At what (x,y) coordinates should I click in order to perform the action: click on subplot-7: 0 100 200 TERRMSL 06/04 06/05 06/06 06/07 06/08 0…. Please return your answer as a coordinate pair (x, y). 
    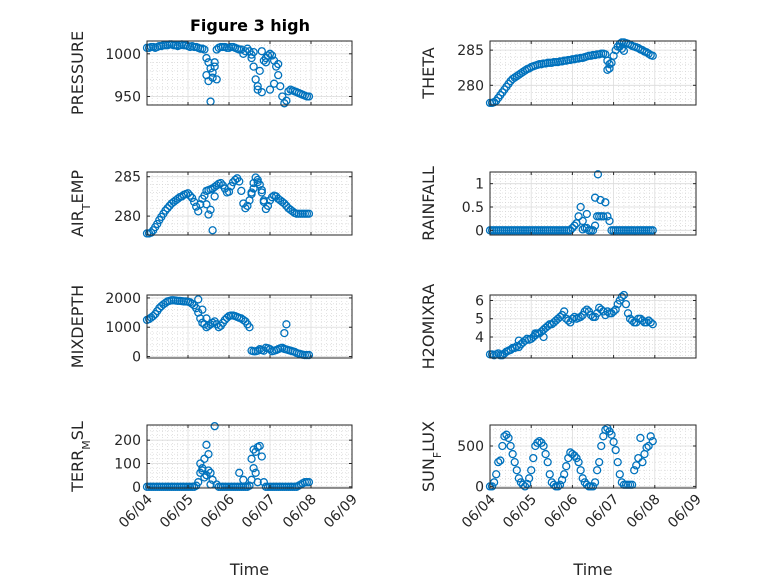
    Looking at the image, I should click on (214, 500).